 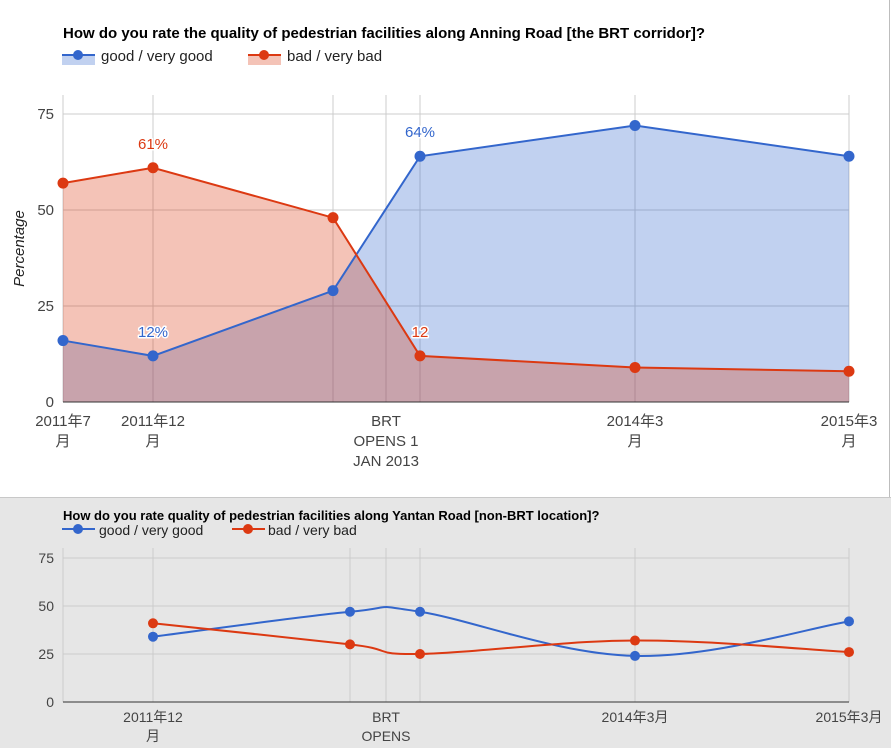 What do you see at coordinates (420, 132) in the screenshot?
I see `data-label: 64%` at bounding box center [420, 132].